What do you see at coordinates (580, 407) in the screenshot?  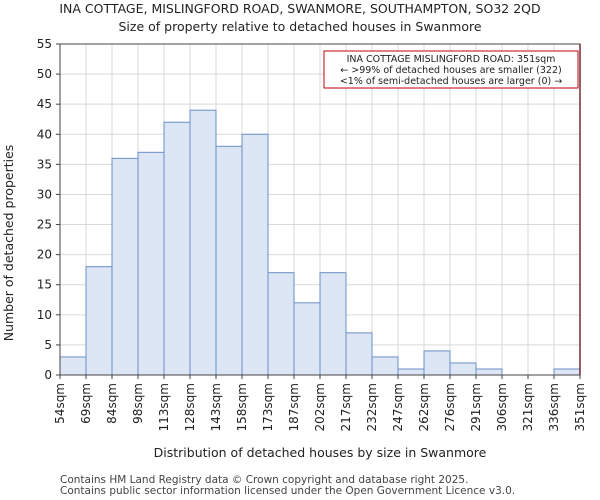 I see `x-tick-label: 351sqm` at bounding box center [580, 407].